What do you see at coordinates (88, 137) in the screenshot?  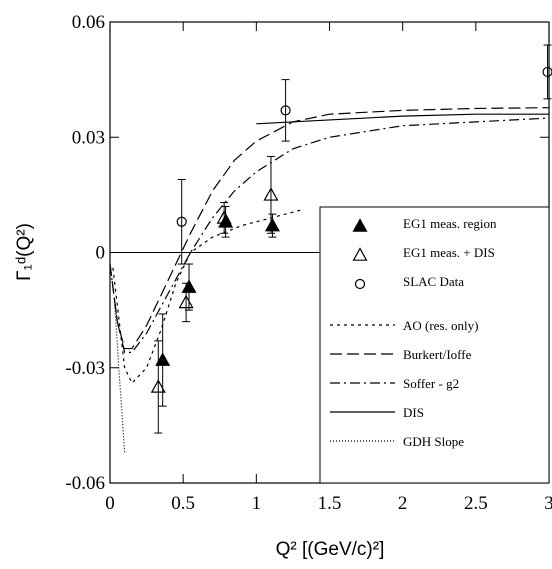 I see `y-tick-label: 0.03` at bounding box center [88, 137].